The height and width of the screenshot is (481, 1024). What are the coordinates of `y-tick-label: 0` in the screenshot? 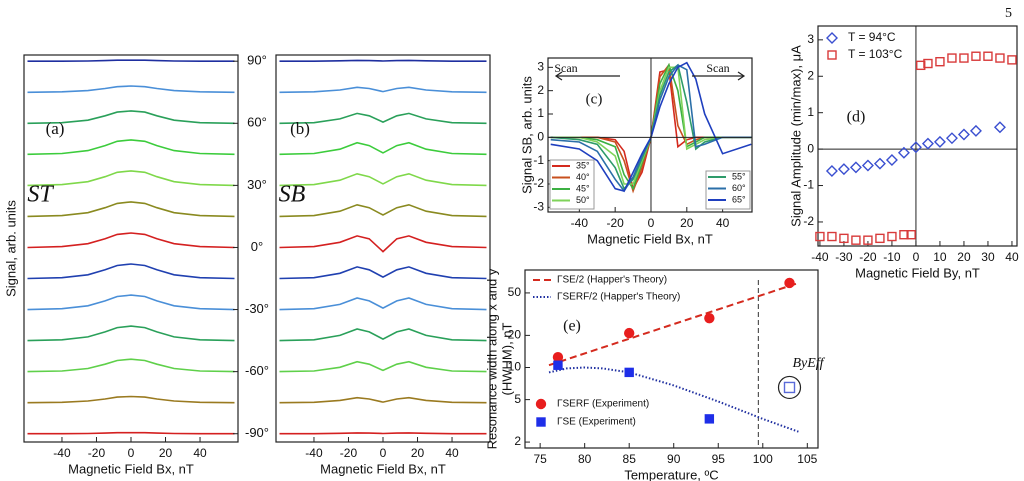 It's located at (810, 148).